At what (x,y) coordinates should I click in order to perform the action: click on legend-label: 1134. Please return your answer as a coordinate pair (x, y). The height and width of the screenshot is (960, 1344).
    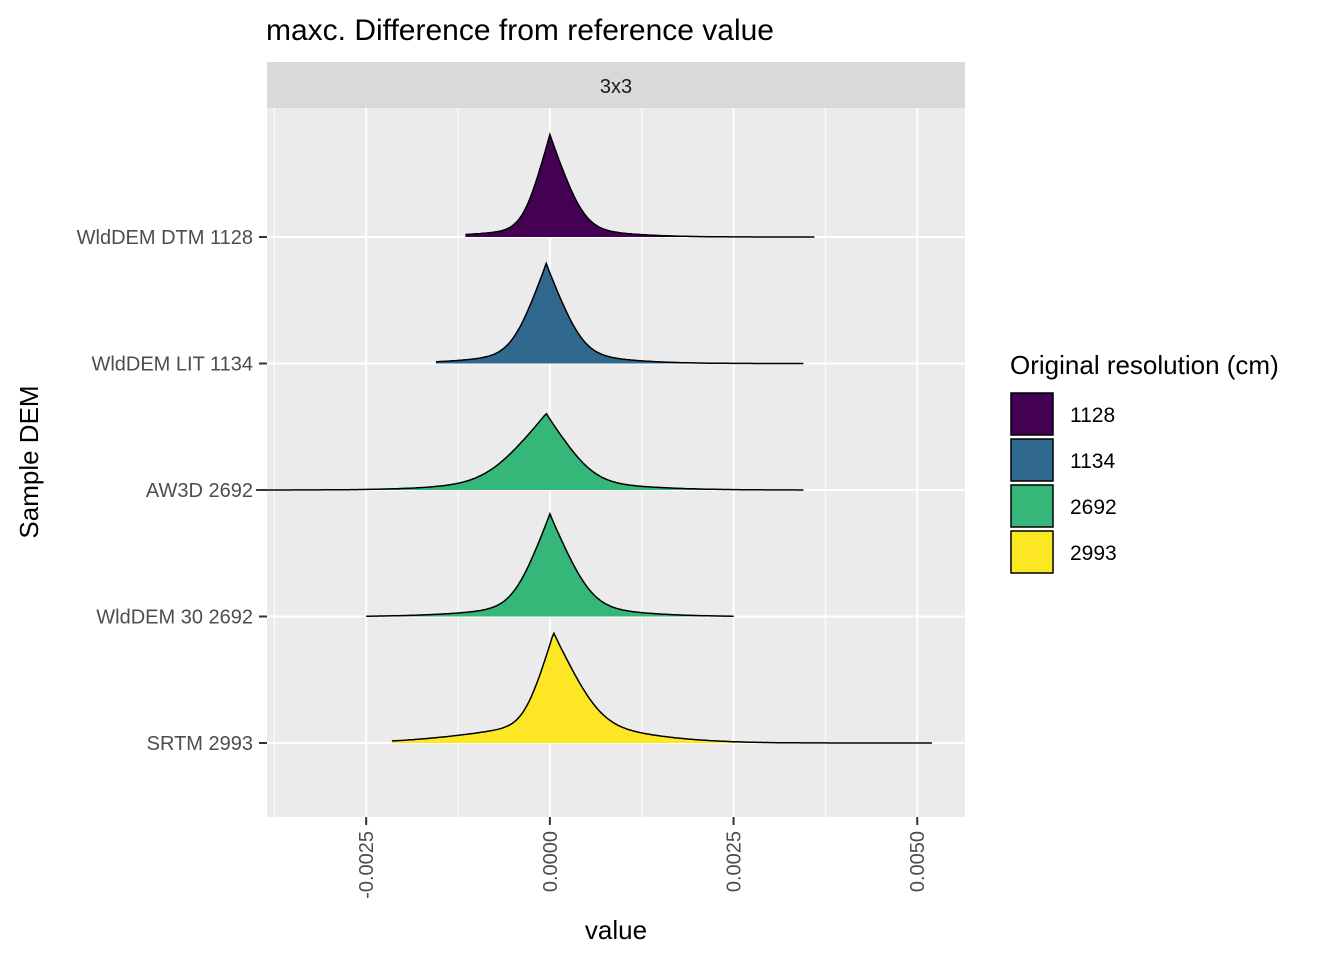
    Looking at the image, I should click on (1092, 461).